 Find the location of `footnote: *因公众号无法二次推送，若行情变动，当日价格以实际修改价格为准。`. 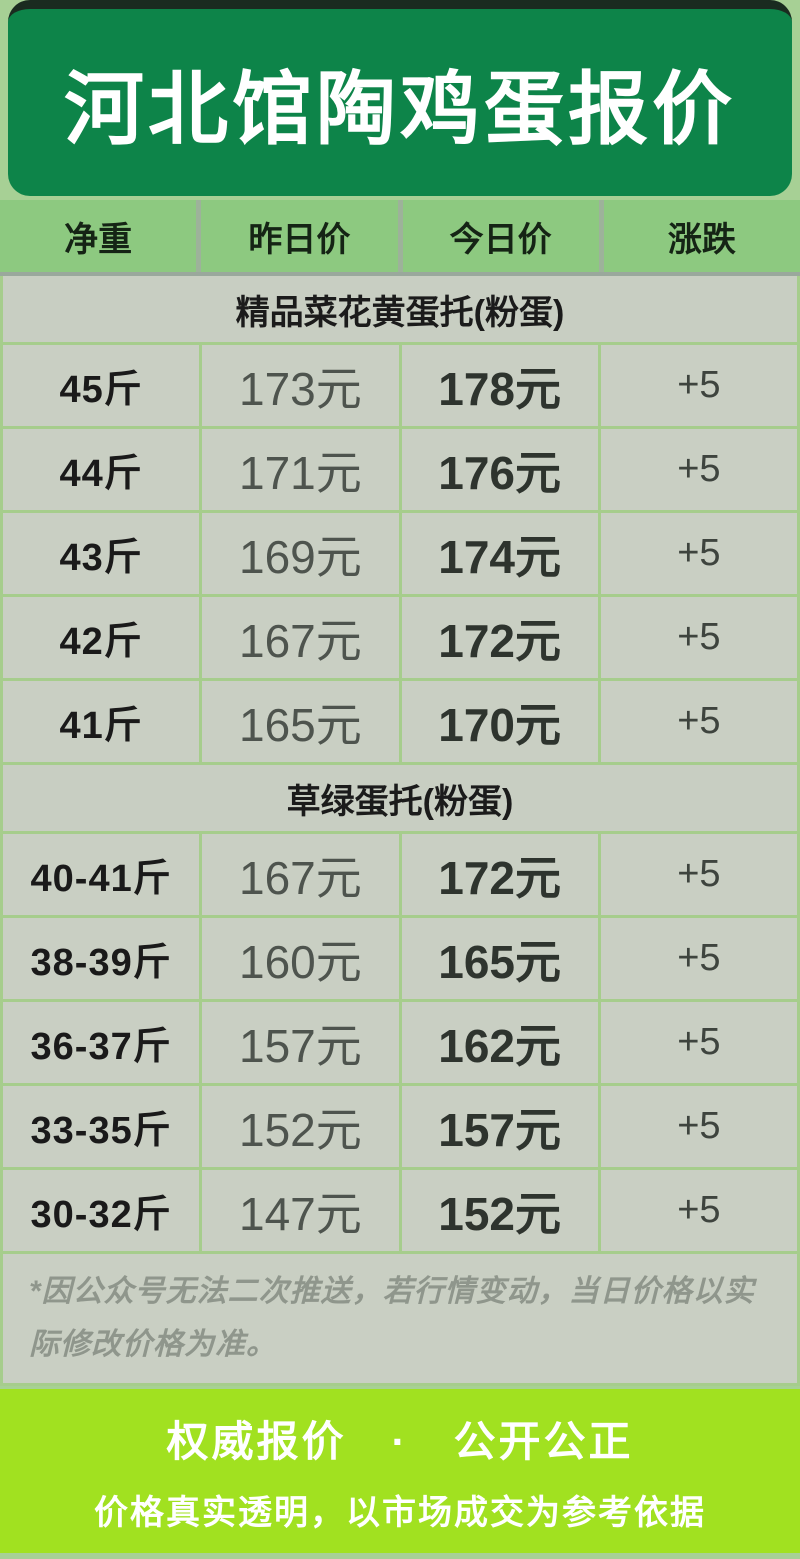

footnote: *因公众号无法二次推送，若行情变动，当日价格以实际修改价格为准。 is located at coordinates (400, 1318).